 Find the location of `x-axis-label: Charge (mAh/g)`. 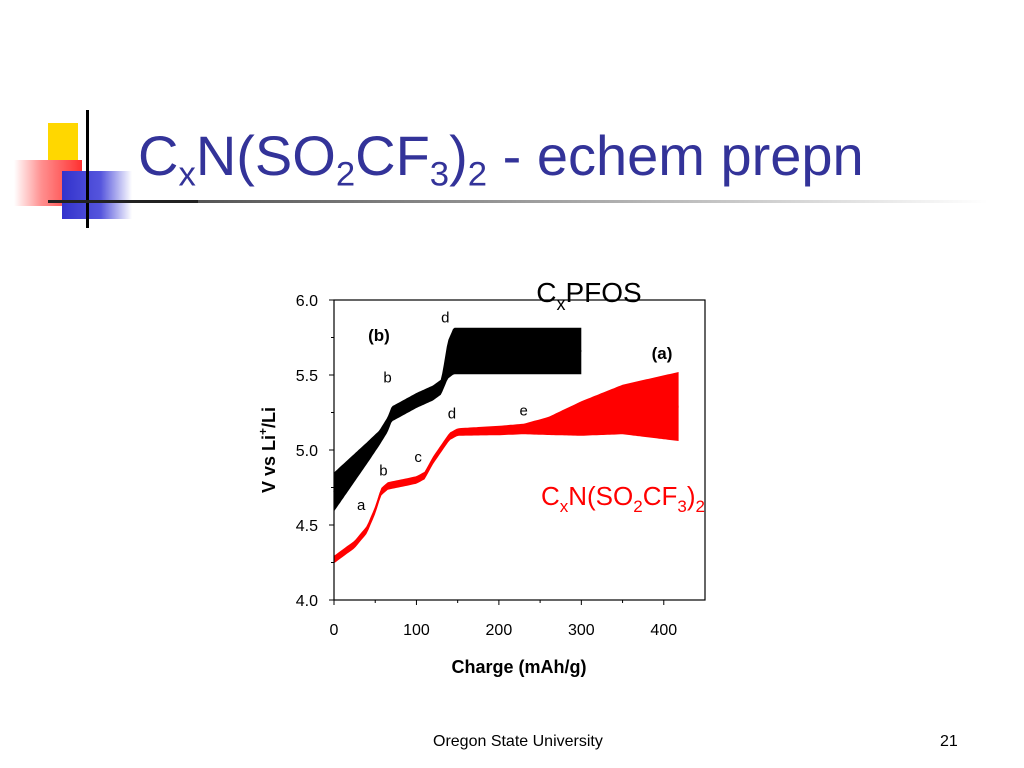

x-axis-label: Charge (mAh/g) is located at coordinates (519, 667).